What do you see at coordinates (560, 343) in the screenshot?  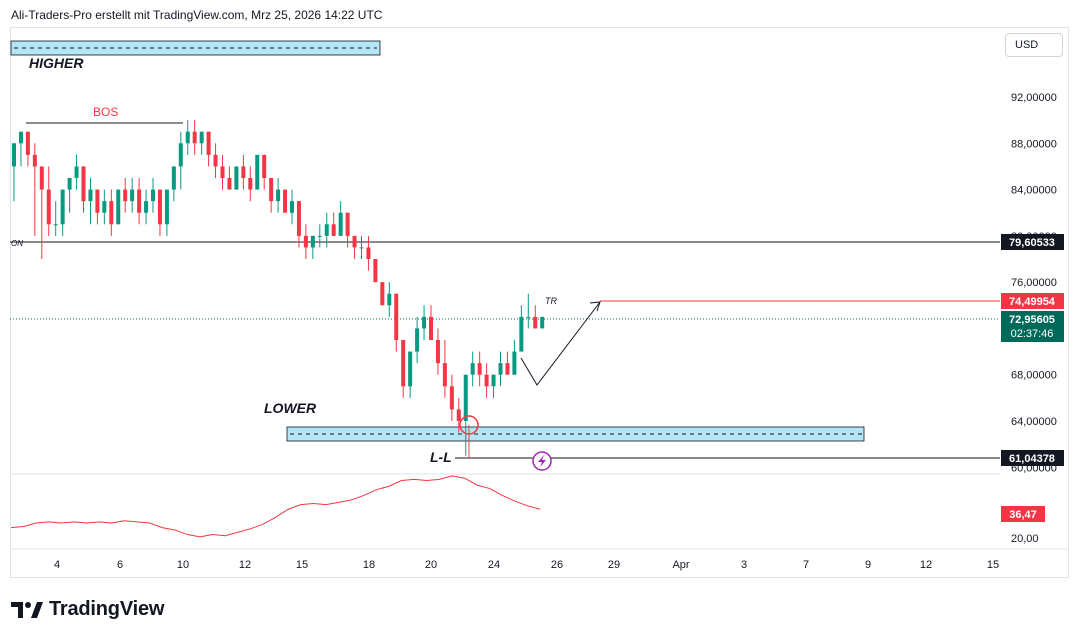 I see `projection-path` at bounding box center [560, 343].